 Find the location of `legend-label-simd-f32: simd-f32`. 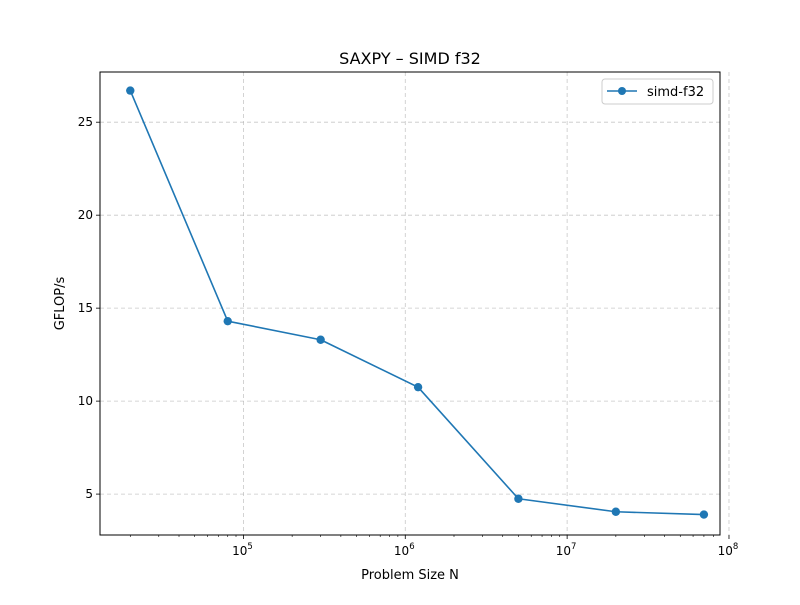

legend-label-simd-f32: simd-f32 is located at coordinates (675, 92).